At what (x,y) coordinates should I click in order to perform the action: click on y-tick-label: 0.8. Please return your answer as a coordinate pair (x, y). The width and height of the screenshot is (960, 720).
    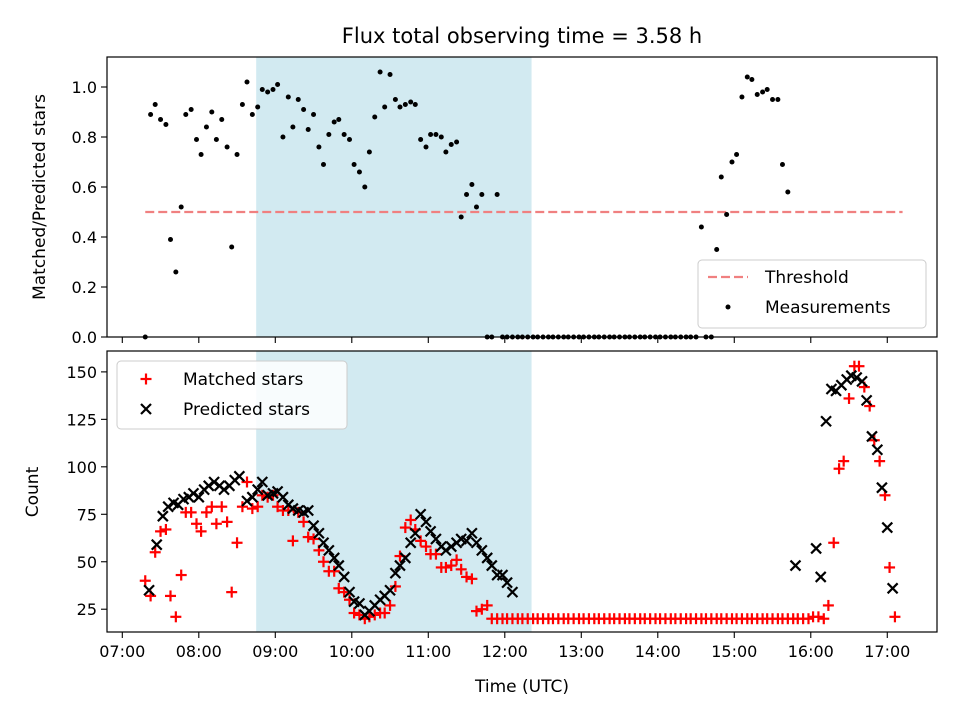
    Looking at the image, I should click on (84, 137).